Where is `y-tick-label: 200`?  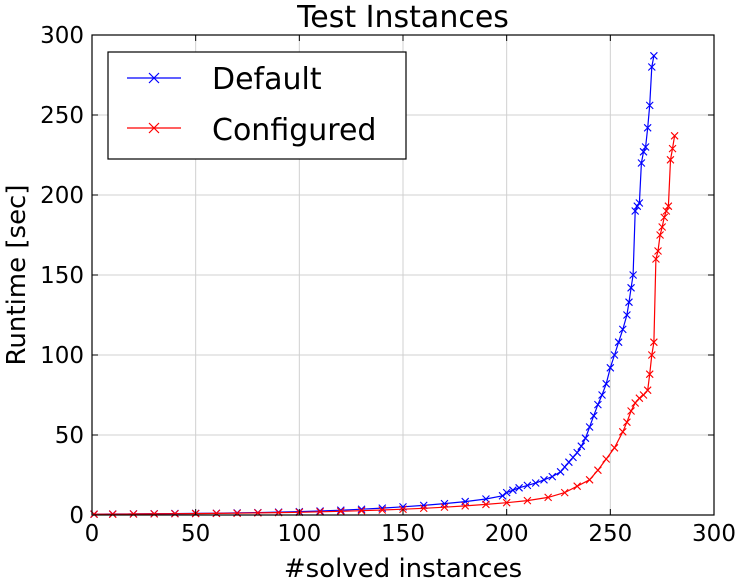
y-tick-label: 200 is located at coordinates (62, 196).